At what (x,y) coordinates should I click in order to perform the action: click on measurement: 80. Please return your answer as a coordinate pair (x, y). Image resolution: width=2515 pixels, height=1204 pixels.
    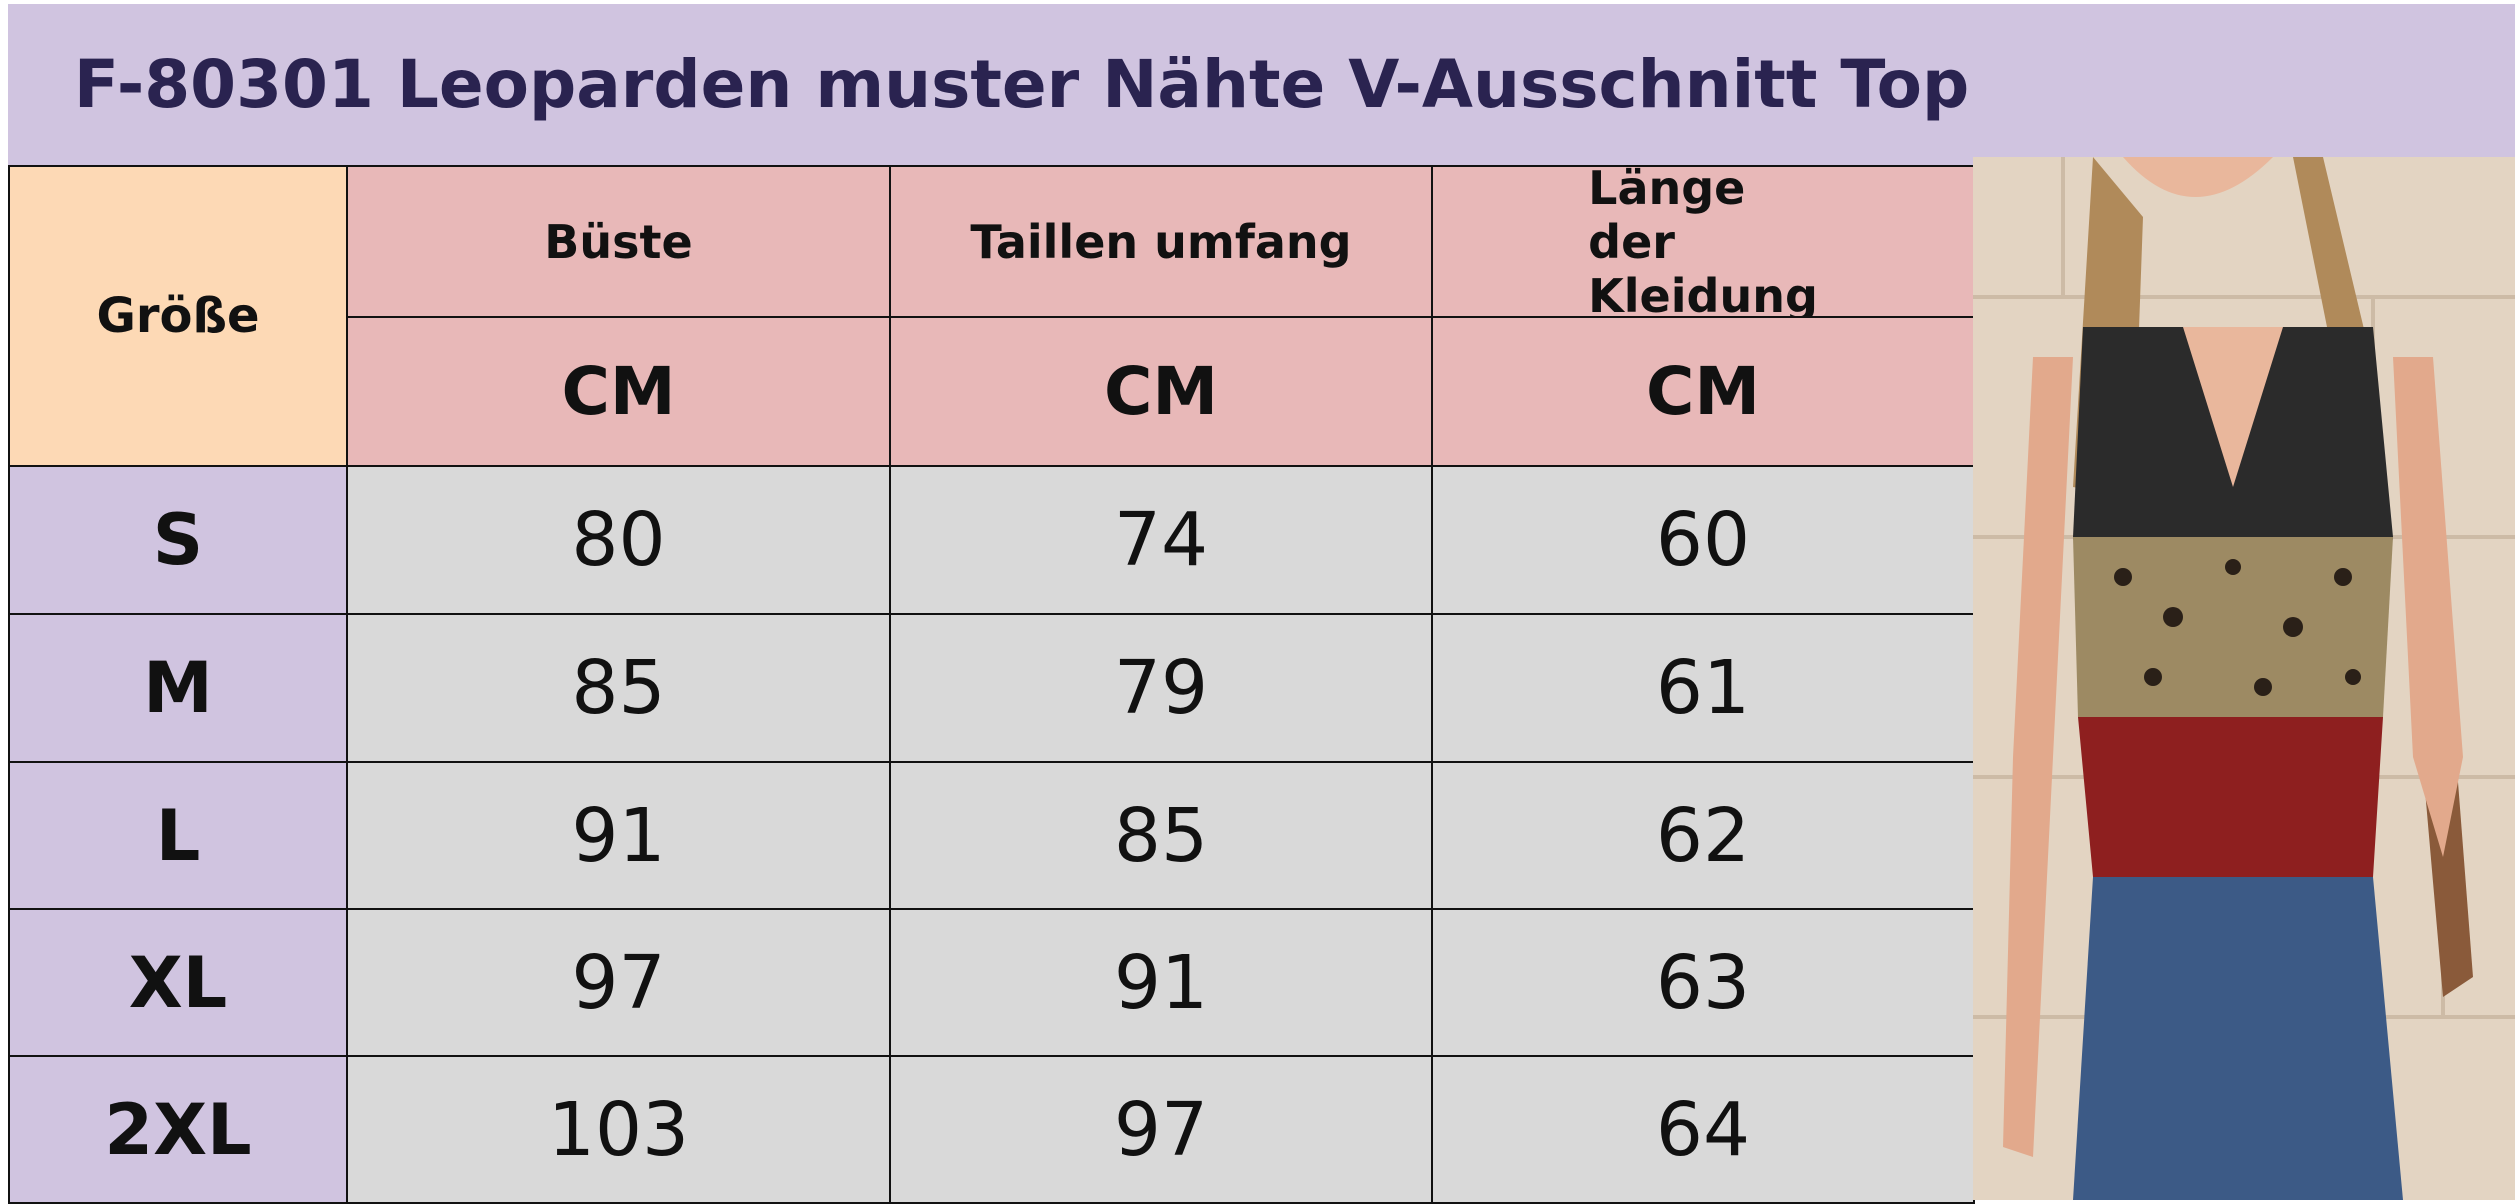
    Looking at the image, I should click on (618, 540).